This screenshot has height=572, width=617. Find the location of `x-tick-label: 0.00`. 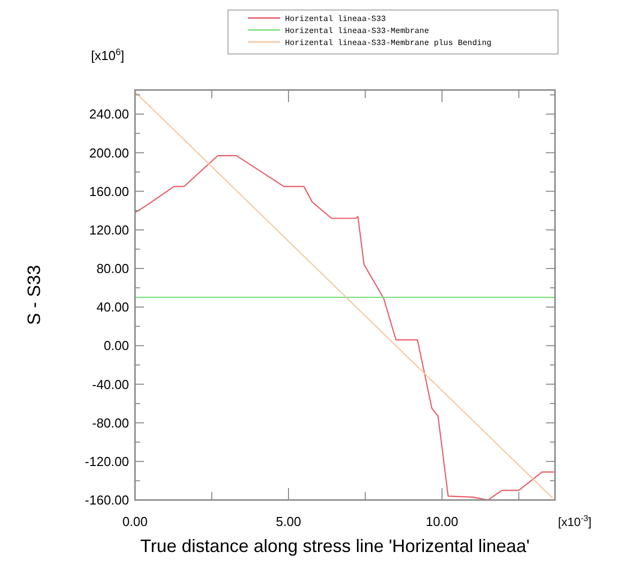

x-tick-label: 0.00 is located at coordinates (135, 521).